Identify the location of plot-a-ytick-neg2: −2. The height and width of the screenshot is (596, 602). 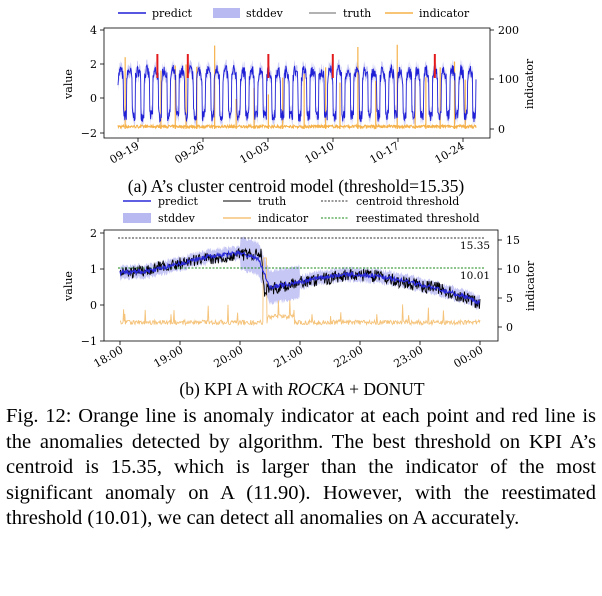
(89, 133).